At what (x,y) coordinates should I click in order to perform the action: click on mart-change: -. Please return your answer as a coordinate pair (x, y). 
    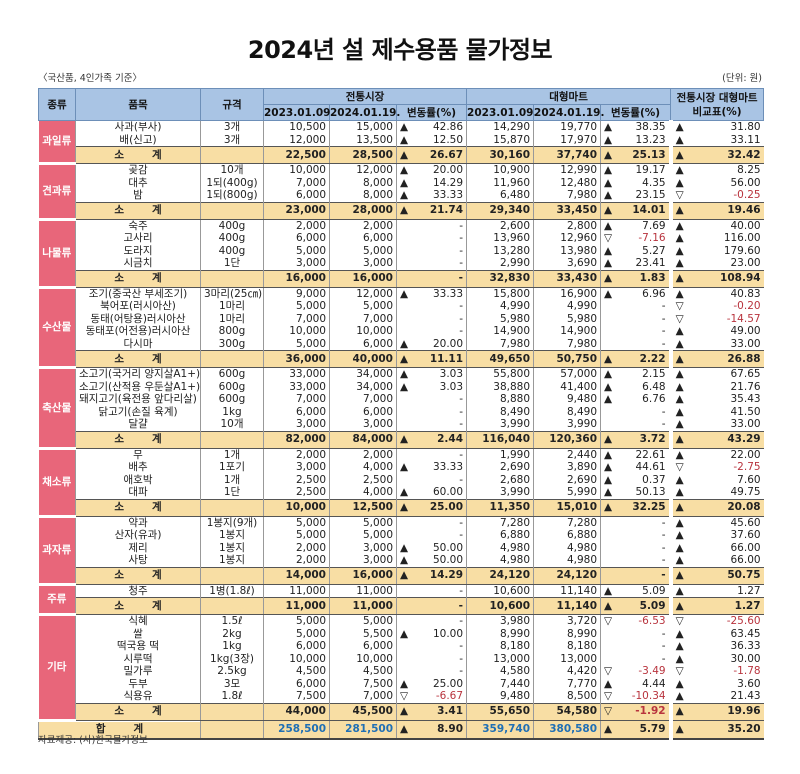
    Looking at the image, I should click on (635, 522).